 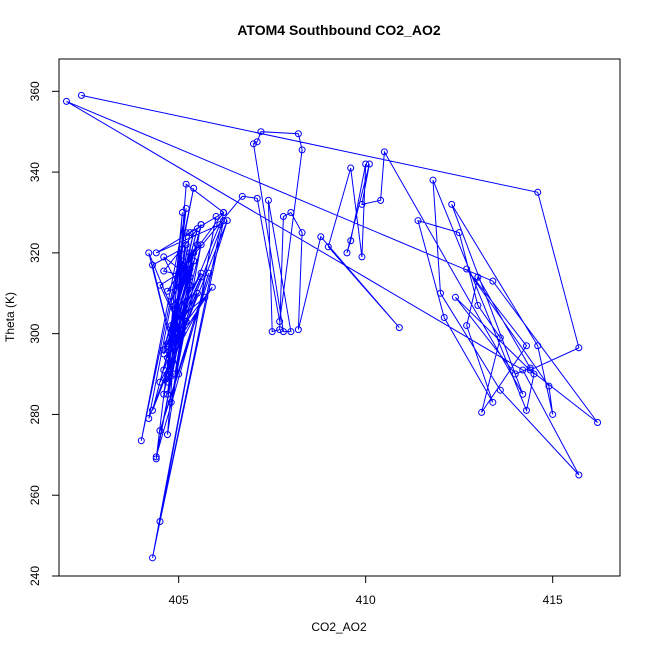 I want to click on y-tick-label: 360, so click(x=35, y=91).